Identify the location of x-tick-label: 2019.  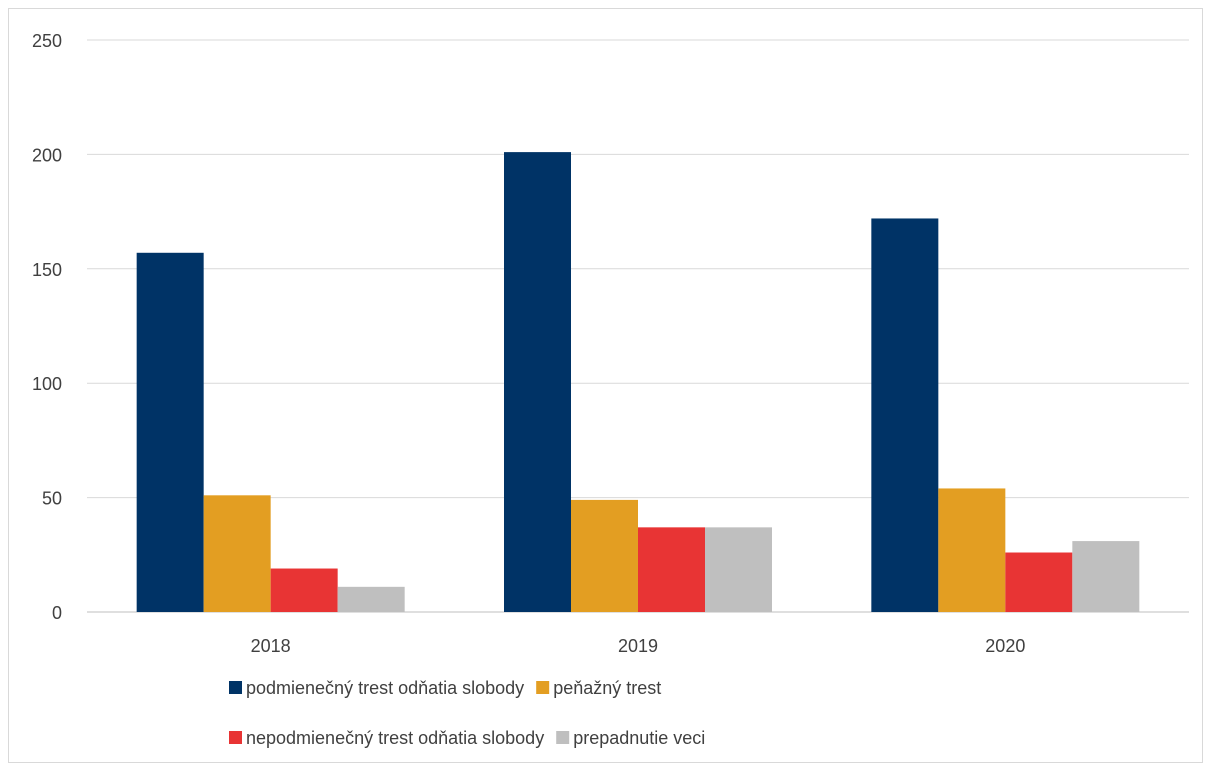
(638, 646).